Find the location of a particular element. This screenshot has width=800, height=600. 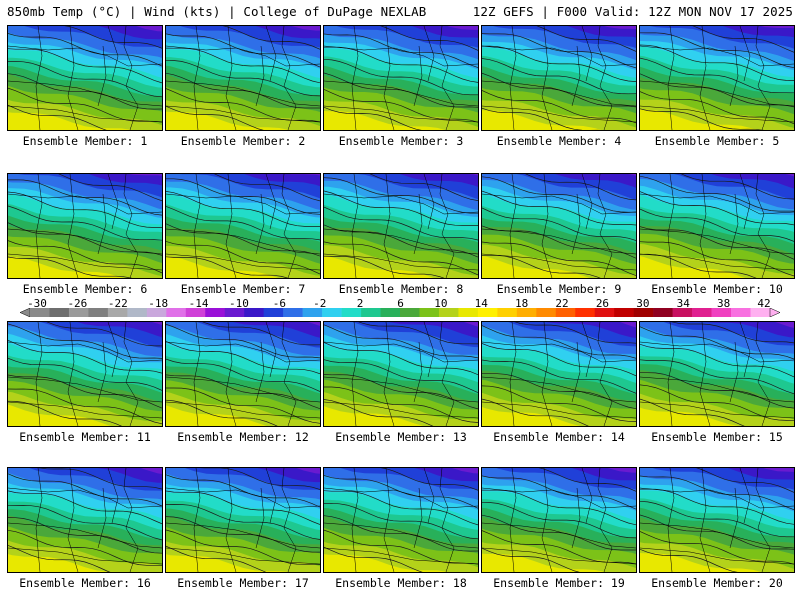

ensemble-member-label: Ensemble Member: 5 is located at coordinates (717, 141).